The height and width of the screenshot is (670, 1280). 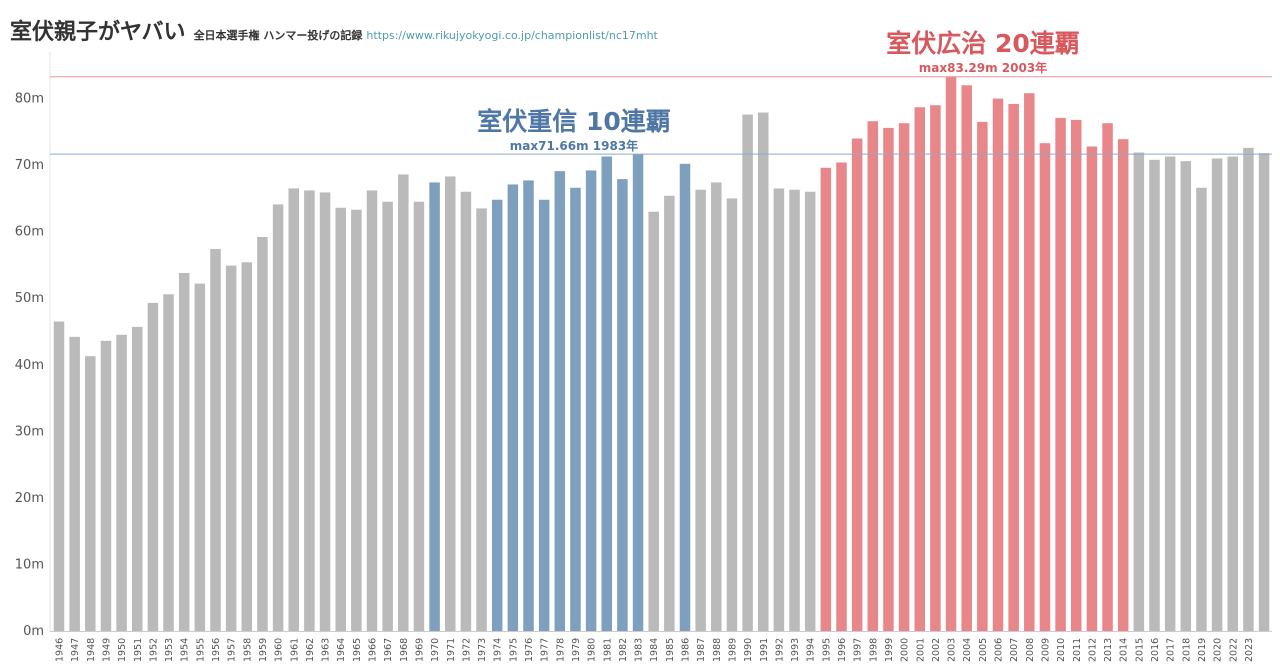 I want to click on bar-1974, so click(x=497, y=415).